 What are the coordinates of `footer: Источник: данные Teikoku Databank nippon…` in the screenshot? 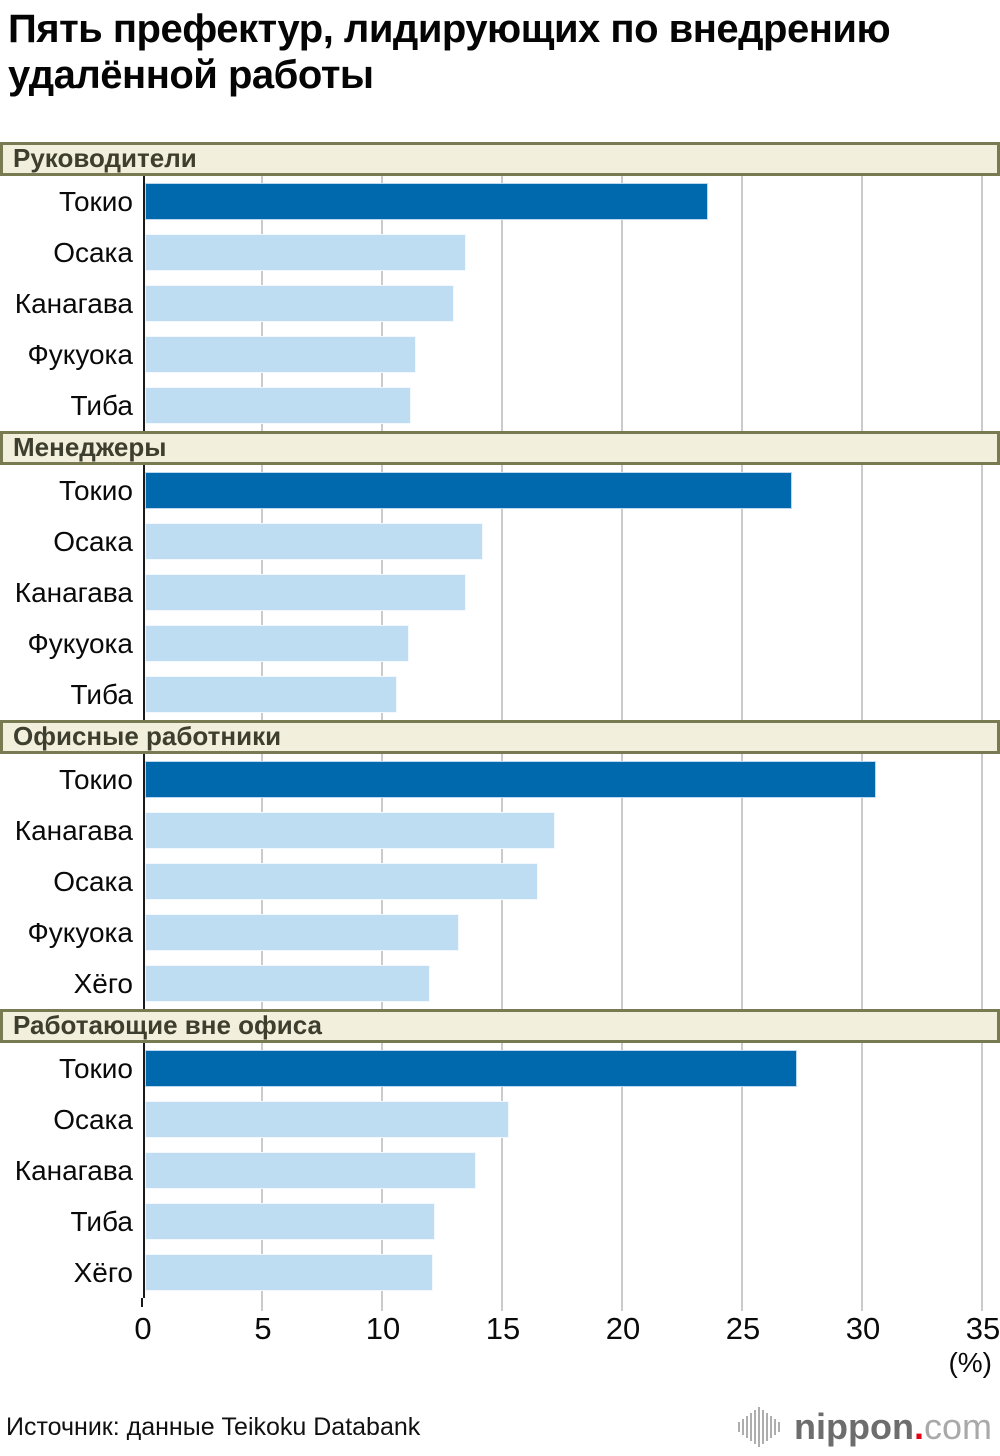 It's located at (500, 1427).